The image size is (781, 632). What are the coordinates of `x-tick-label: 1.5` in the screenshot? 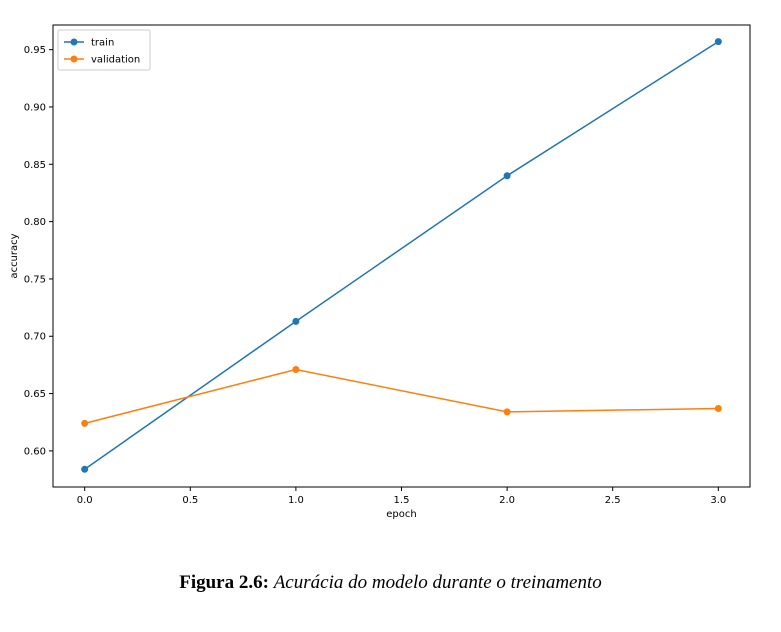 It's located at (402, 500).